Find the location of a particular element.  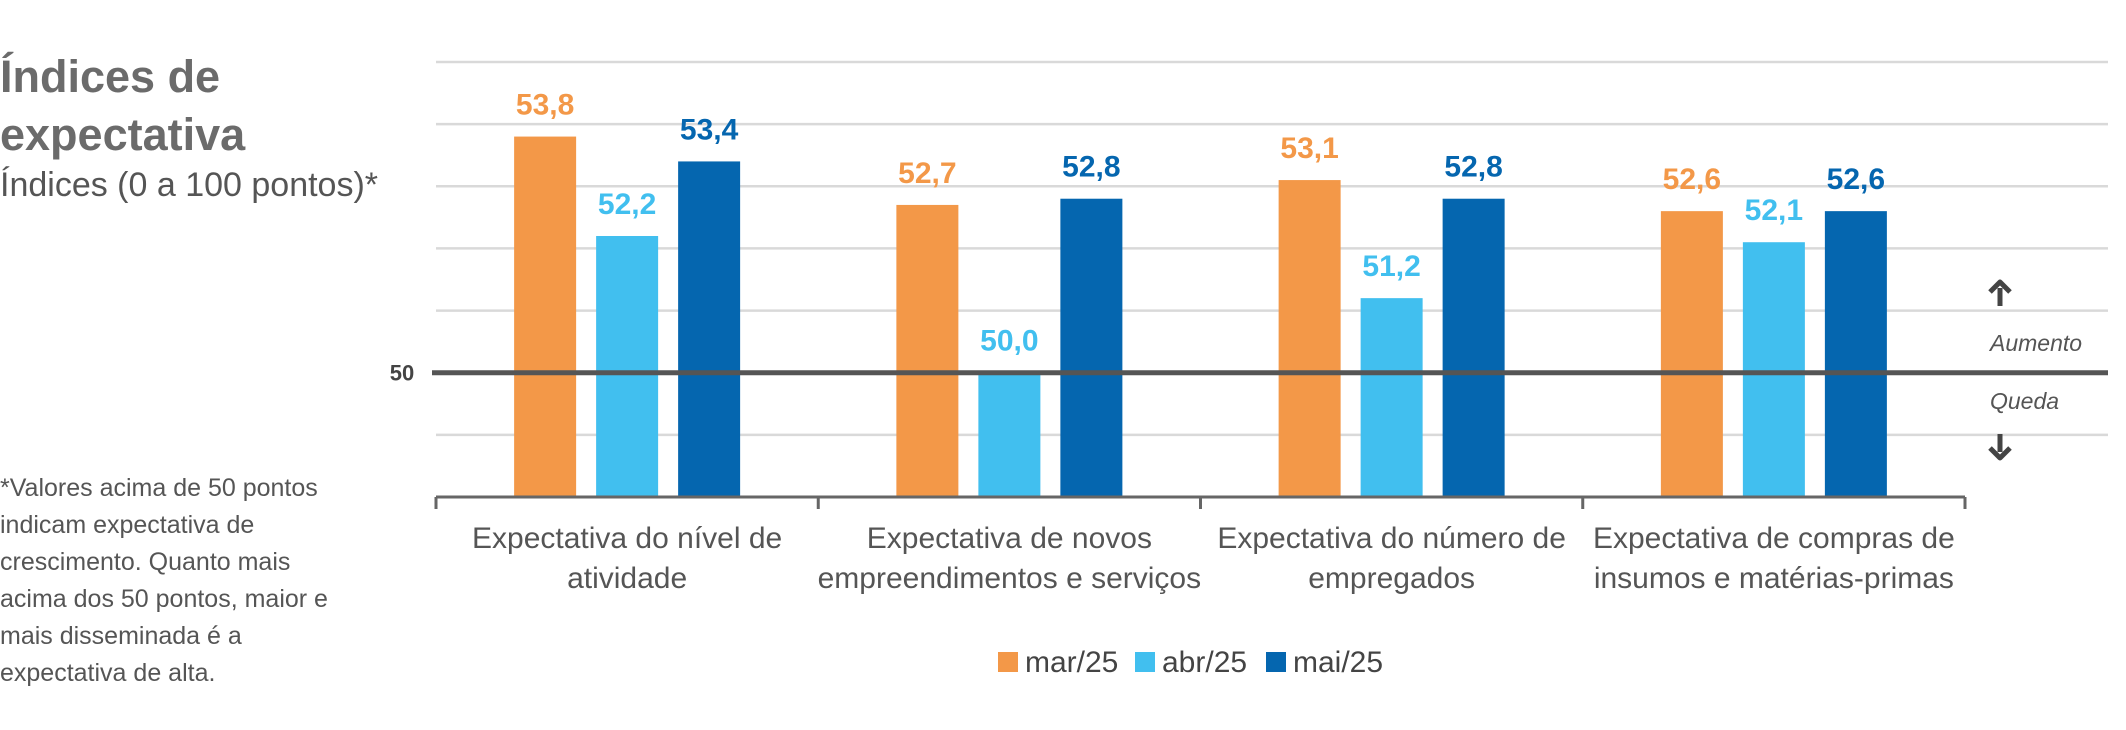

side-indicators: Aumento Queda is located at coordinates (2035, 370).